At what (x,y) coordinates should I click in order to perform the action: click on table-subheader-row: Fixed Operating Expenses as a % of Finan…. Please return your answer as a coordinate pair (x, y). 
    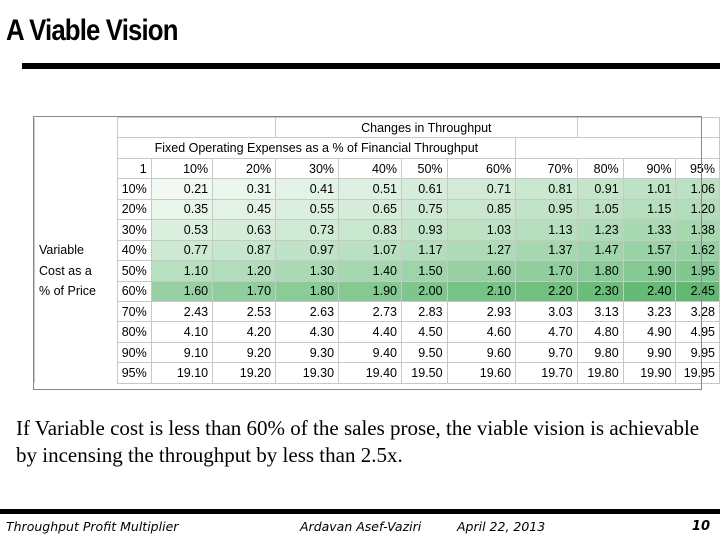
    Looking at the image, I should click on (377, 148).